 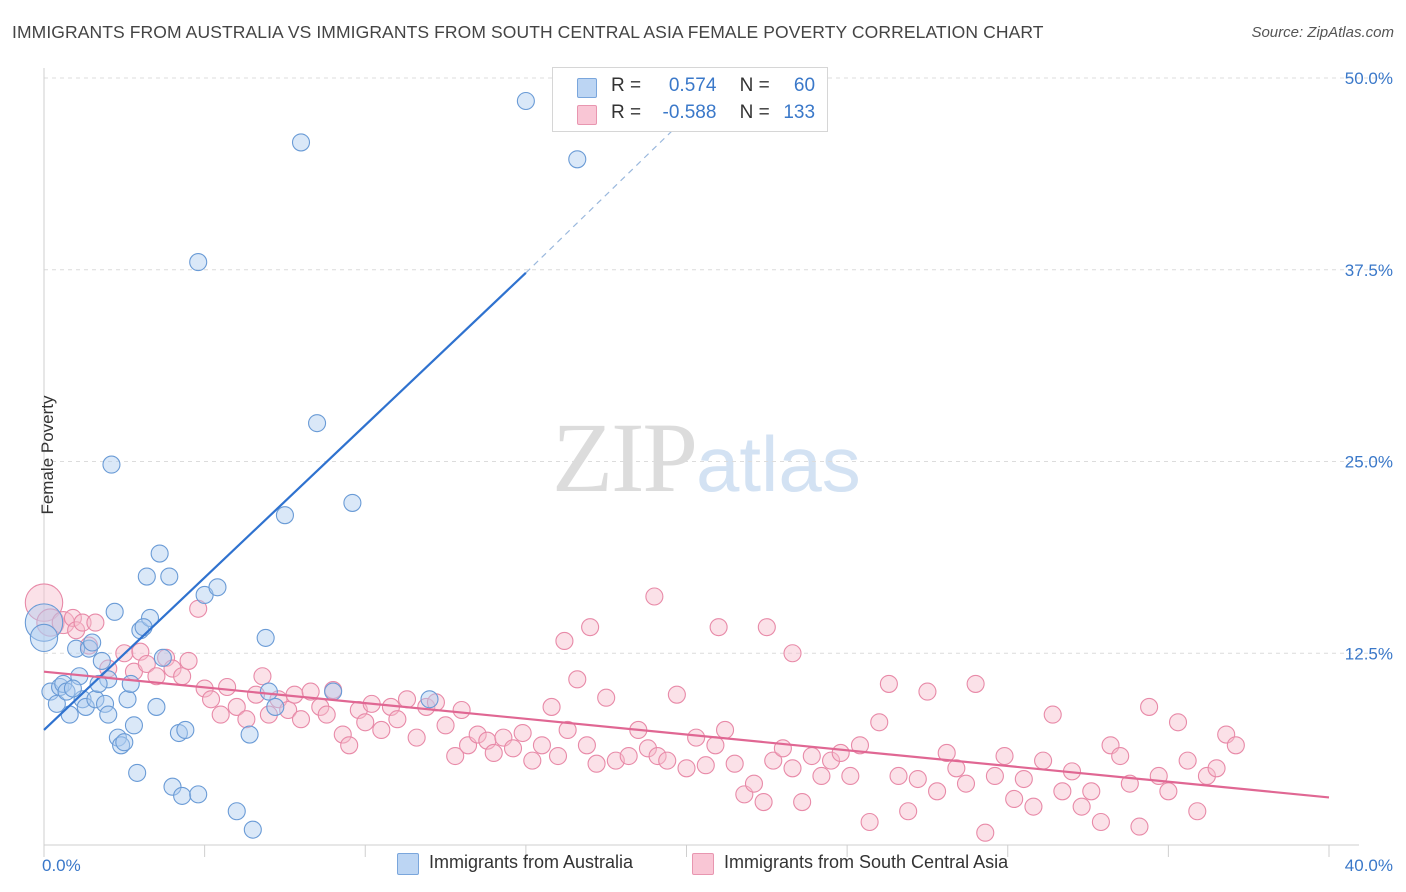 What do you see at coordinates (754, 112) in the screenshot?
I see `legend-n-label: N =` at bounding box center [754, 112].